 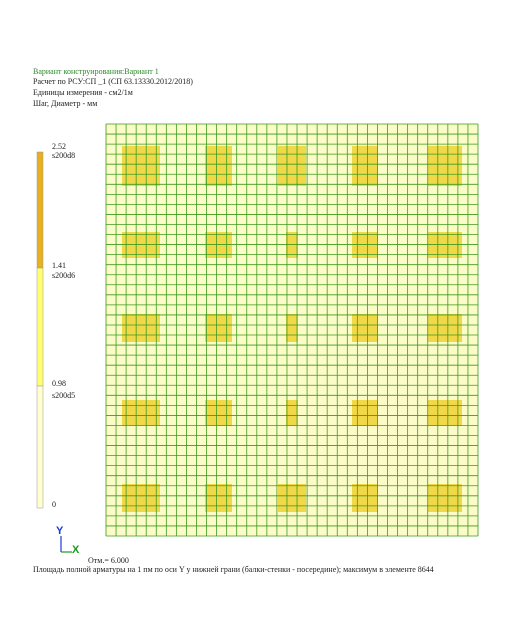 What do you see at coordinates (59, 383) in the screenshot?
I see `legend-value: 0.98` at bounding box center [59, 383].